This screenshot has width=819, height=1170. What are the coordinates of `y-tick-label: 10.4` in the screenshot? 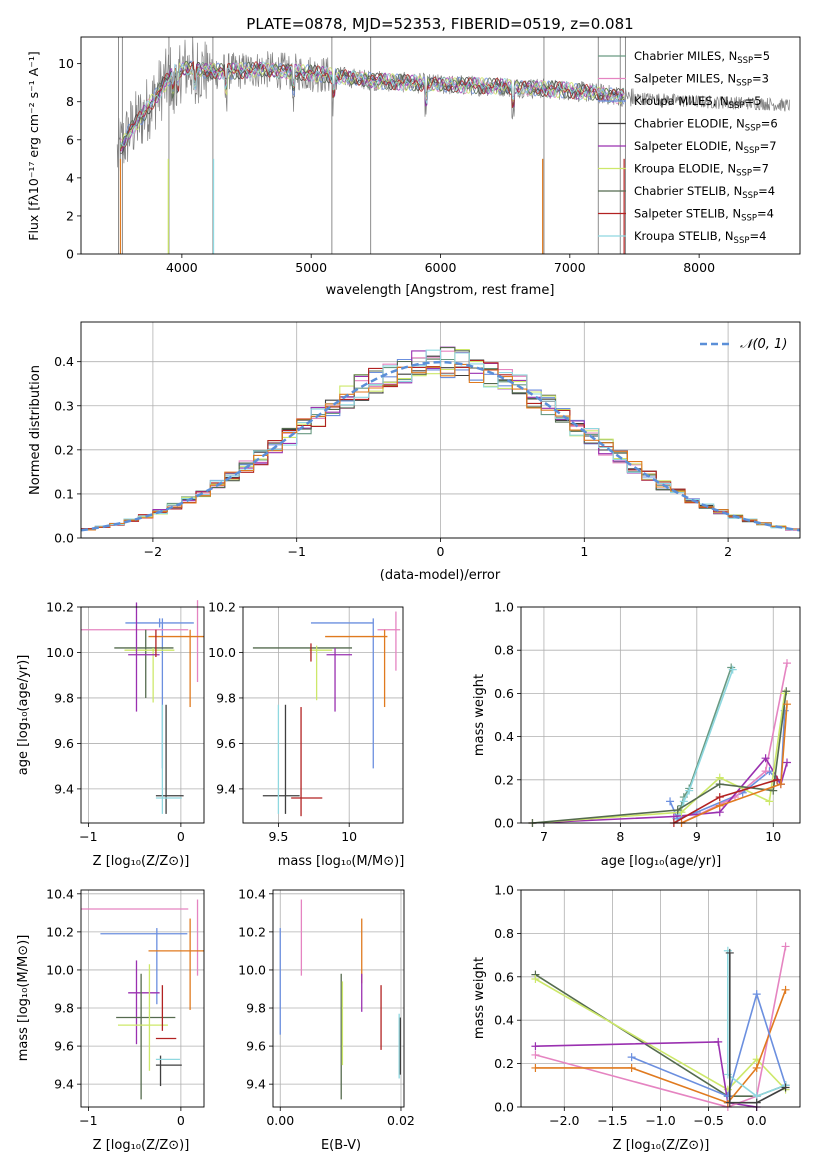 It's located at (60, 893).